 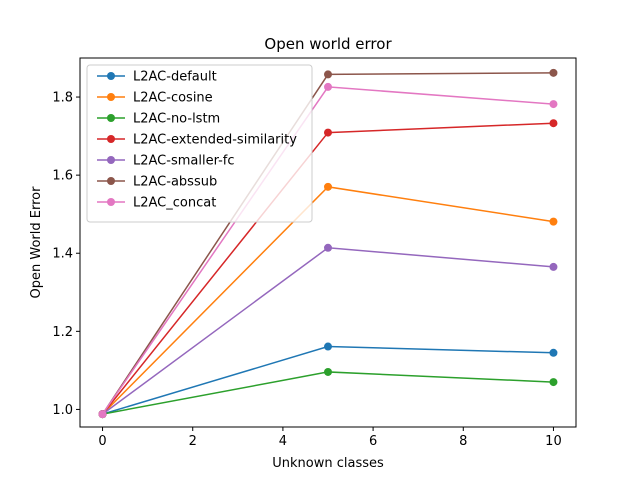 What do you see at coordinates (62, 176) in the screenshot?
I see `y-tick-label: 1.6` at bounding box center [62, 176].